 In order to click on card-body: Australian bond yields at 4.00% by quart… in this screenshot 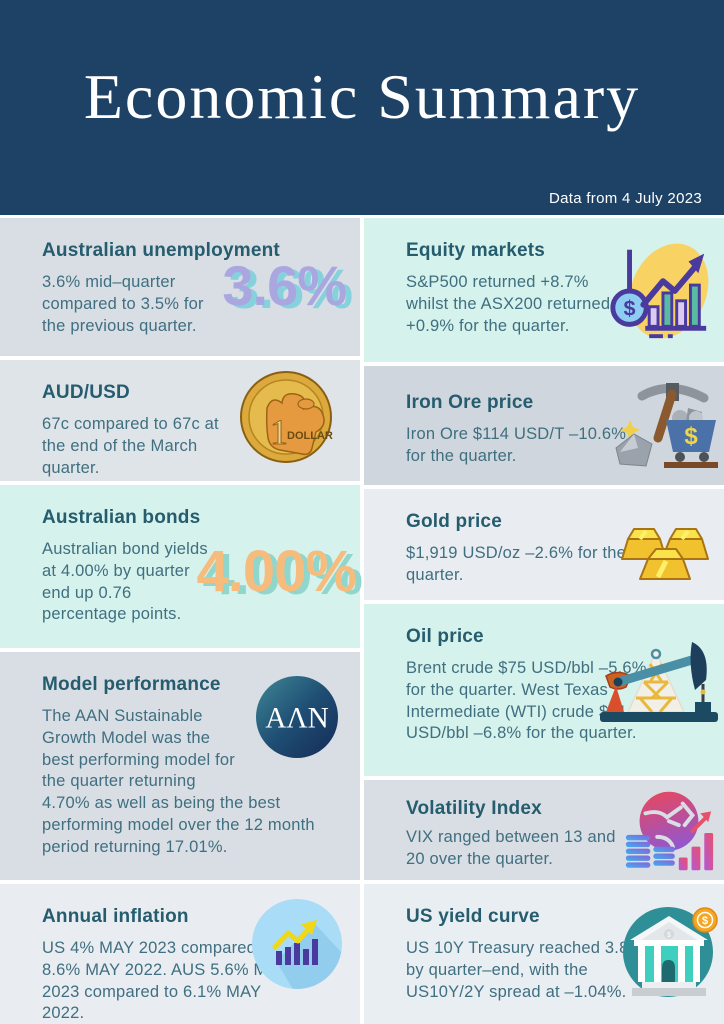, I will do `click(125, 582)`.